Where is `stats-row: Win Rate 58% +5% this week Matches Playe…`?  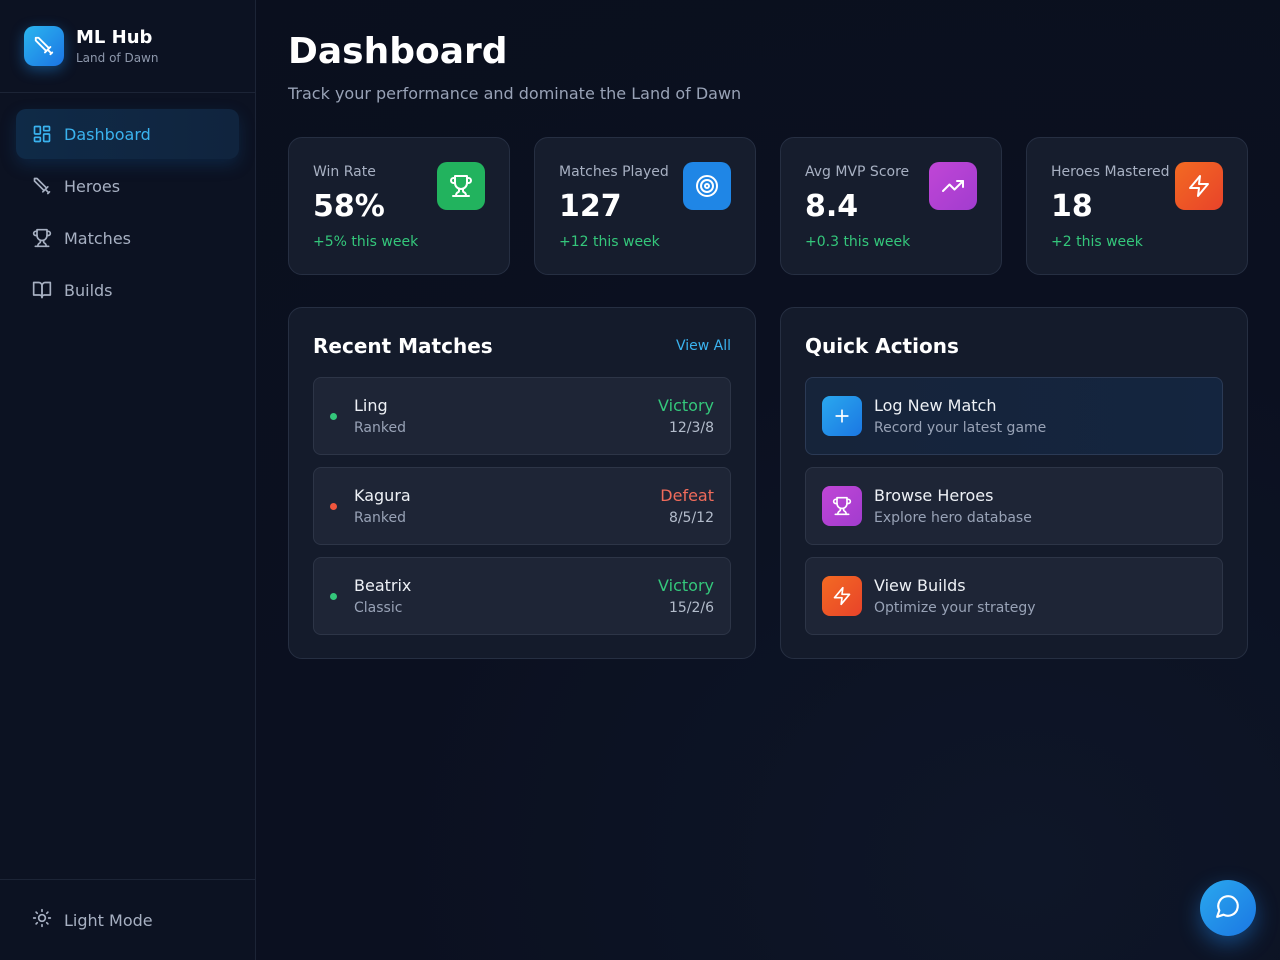
stats-row: Win Rate 58% +5% this week Matches Playe… is located at coordinates (768, 206).